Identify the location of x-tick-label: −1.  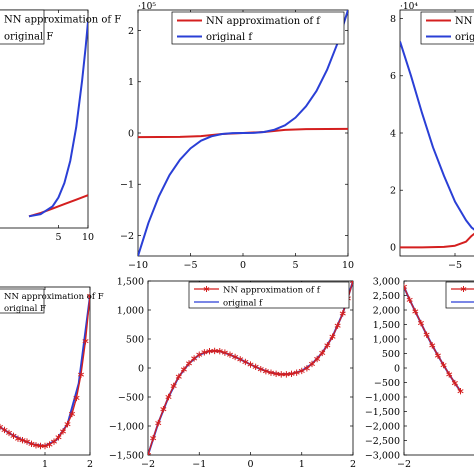
(199, 464).